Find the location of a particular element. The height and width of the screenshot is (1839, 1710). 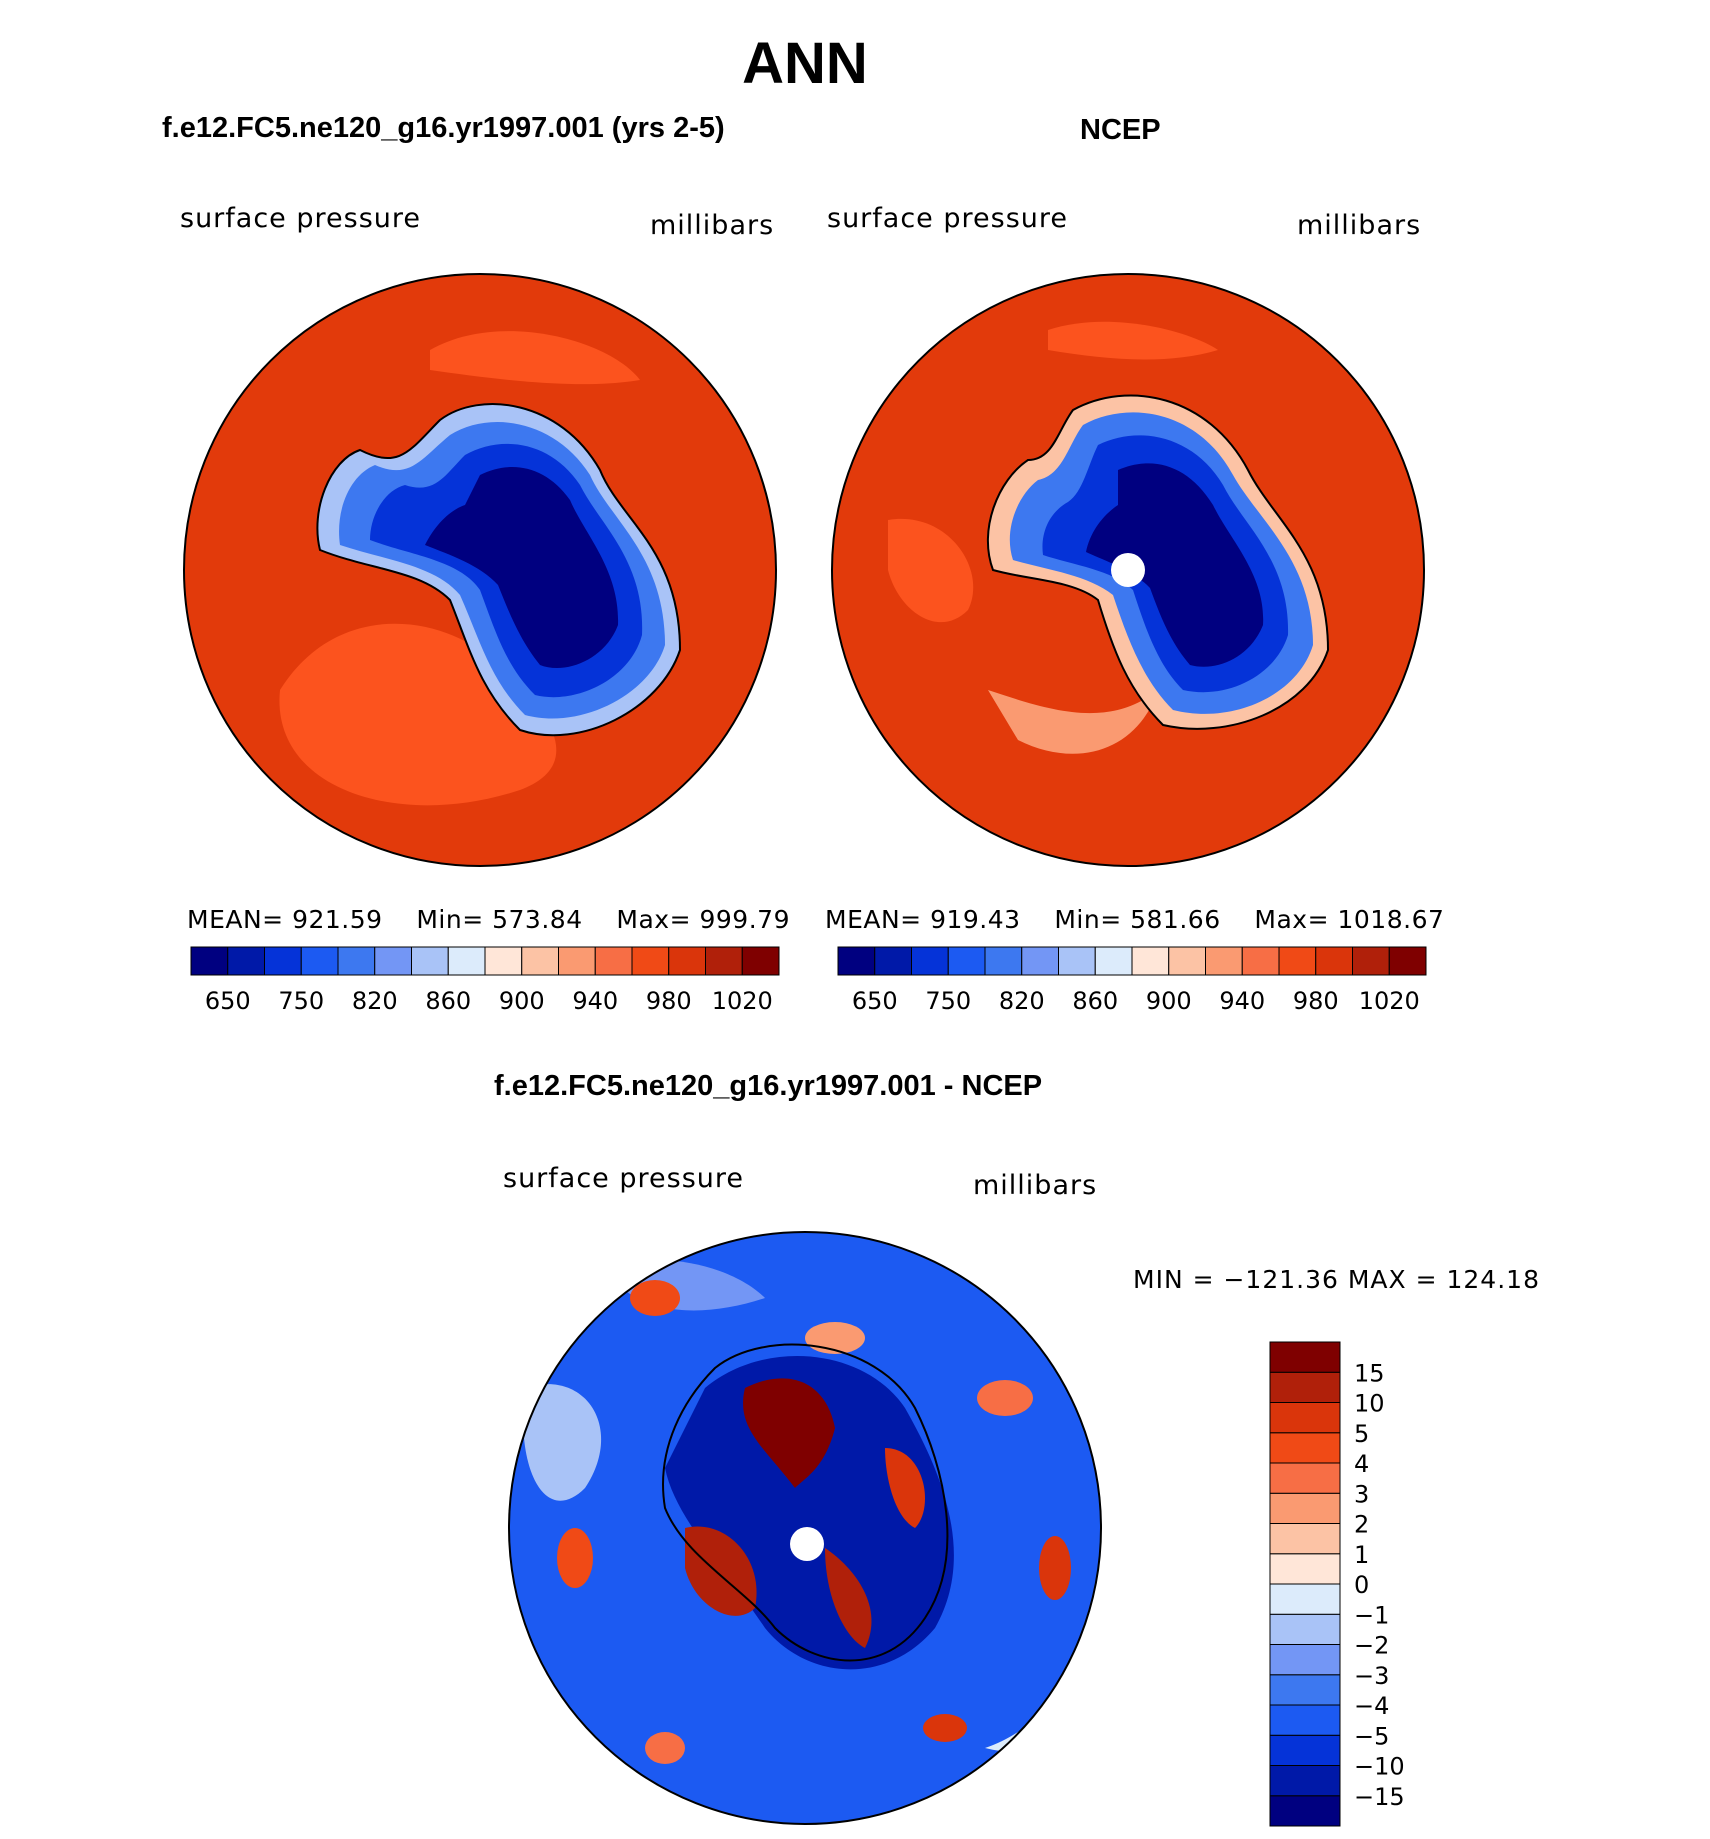

colorbar-tick-label: 1 is located at coordinates (1361, 1555).